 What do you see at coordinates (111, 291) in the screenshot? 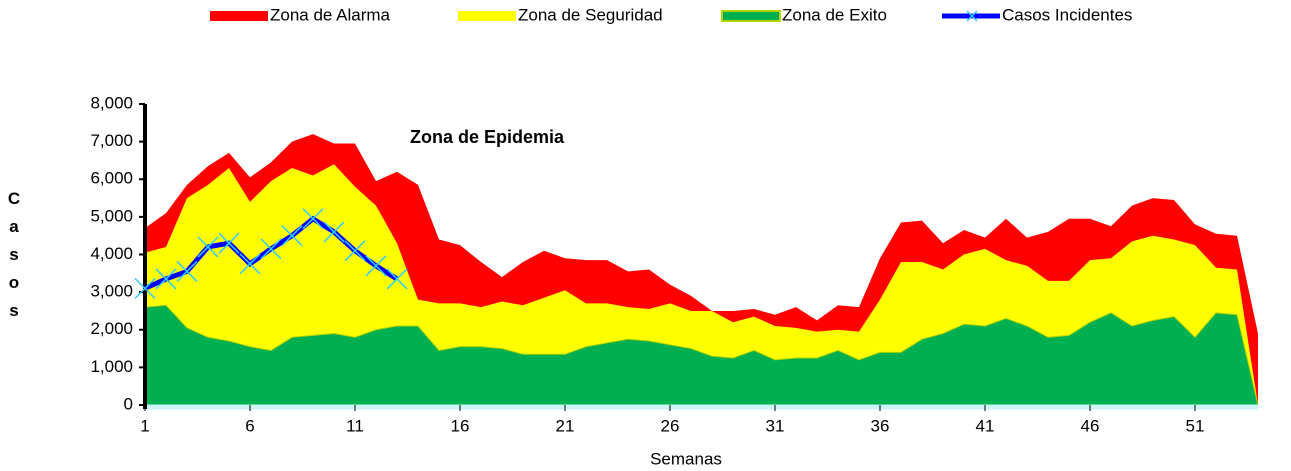
I see `y-tick-label: 3,000` at bounding box center [111, 291].